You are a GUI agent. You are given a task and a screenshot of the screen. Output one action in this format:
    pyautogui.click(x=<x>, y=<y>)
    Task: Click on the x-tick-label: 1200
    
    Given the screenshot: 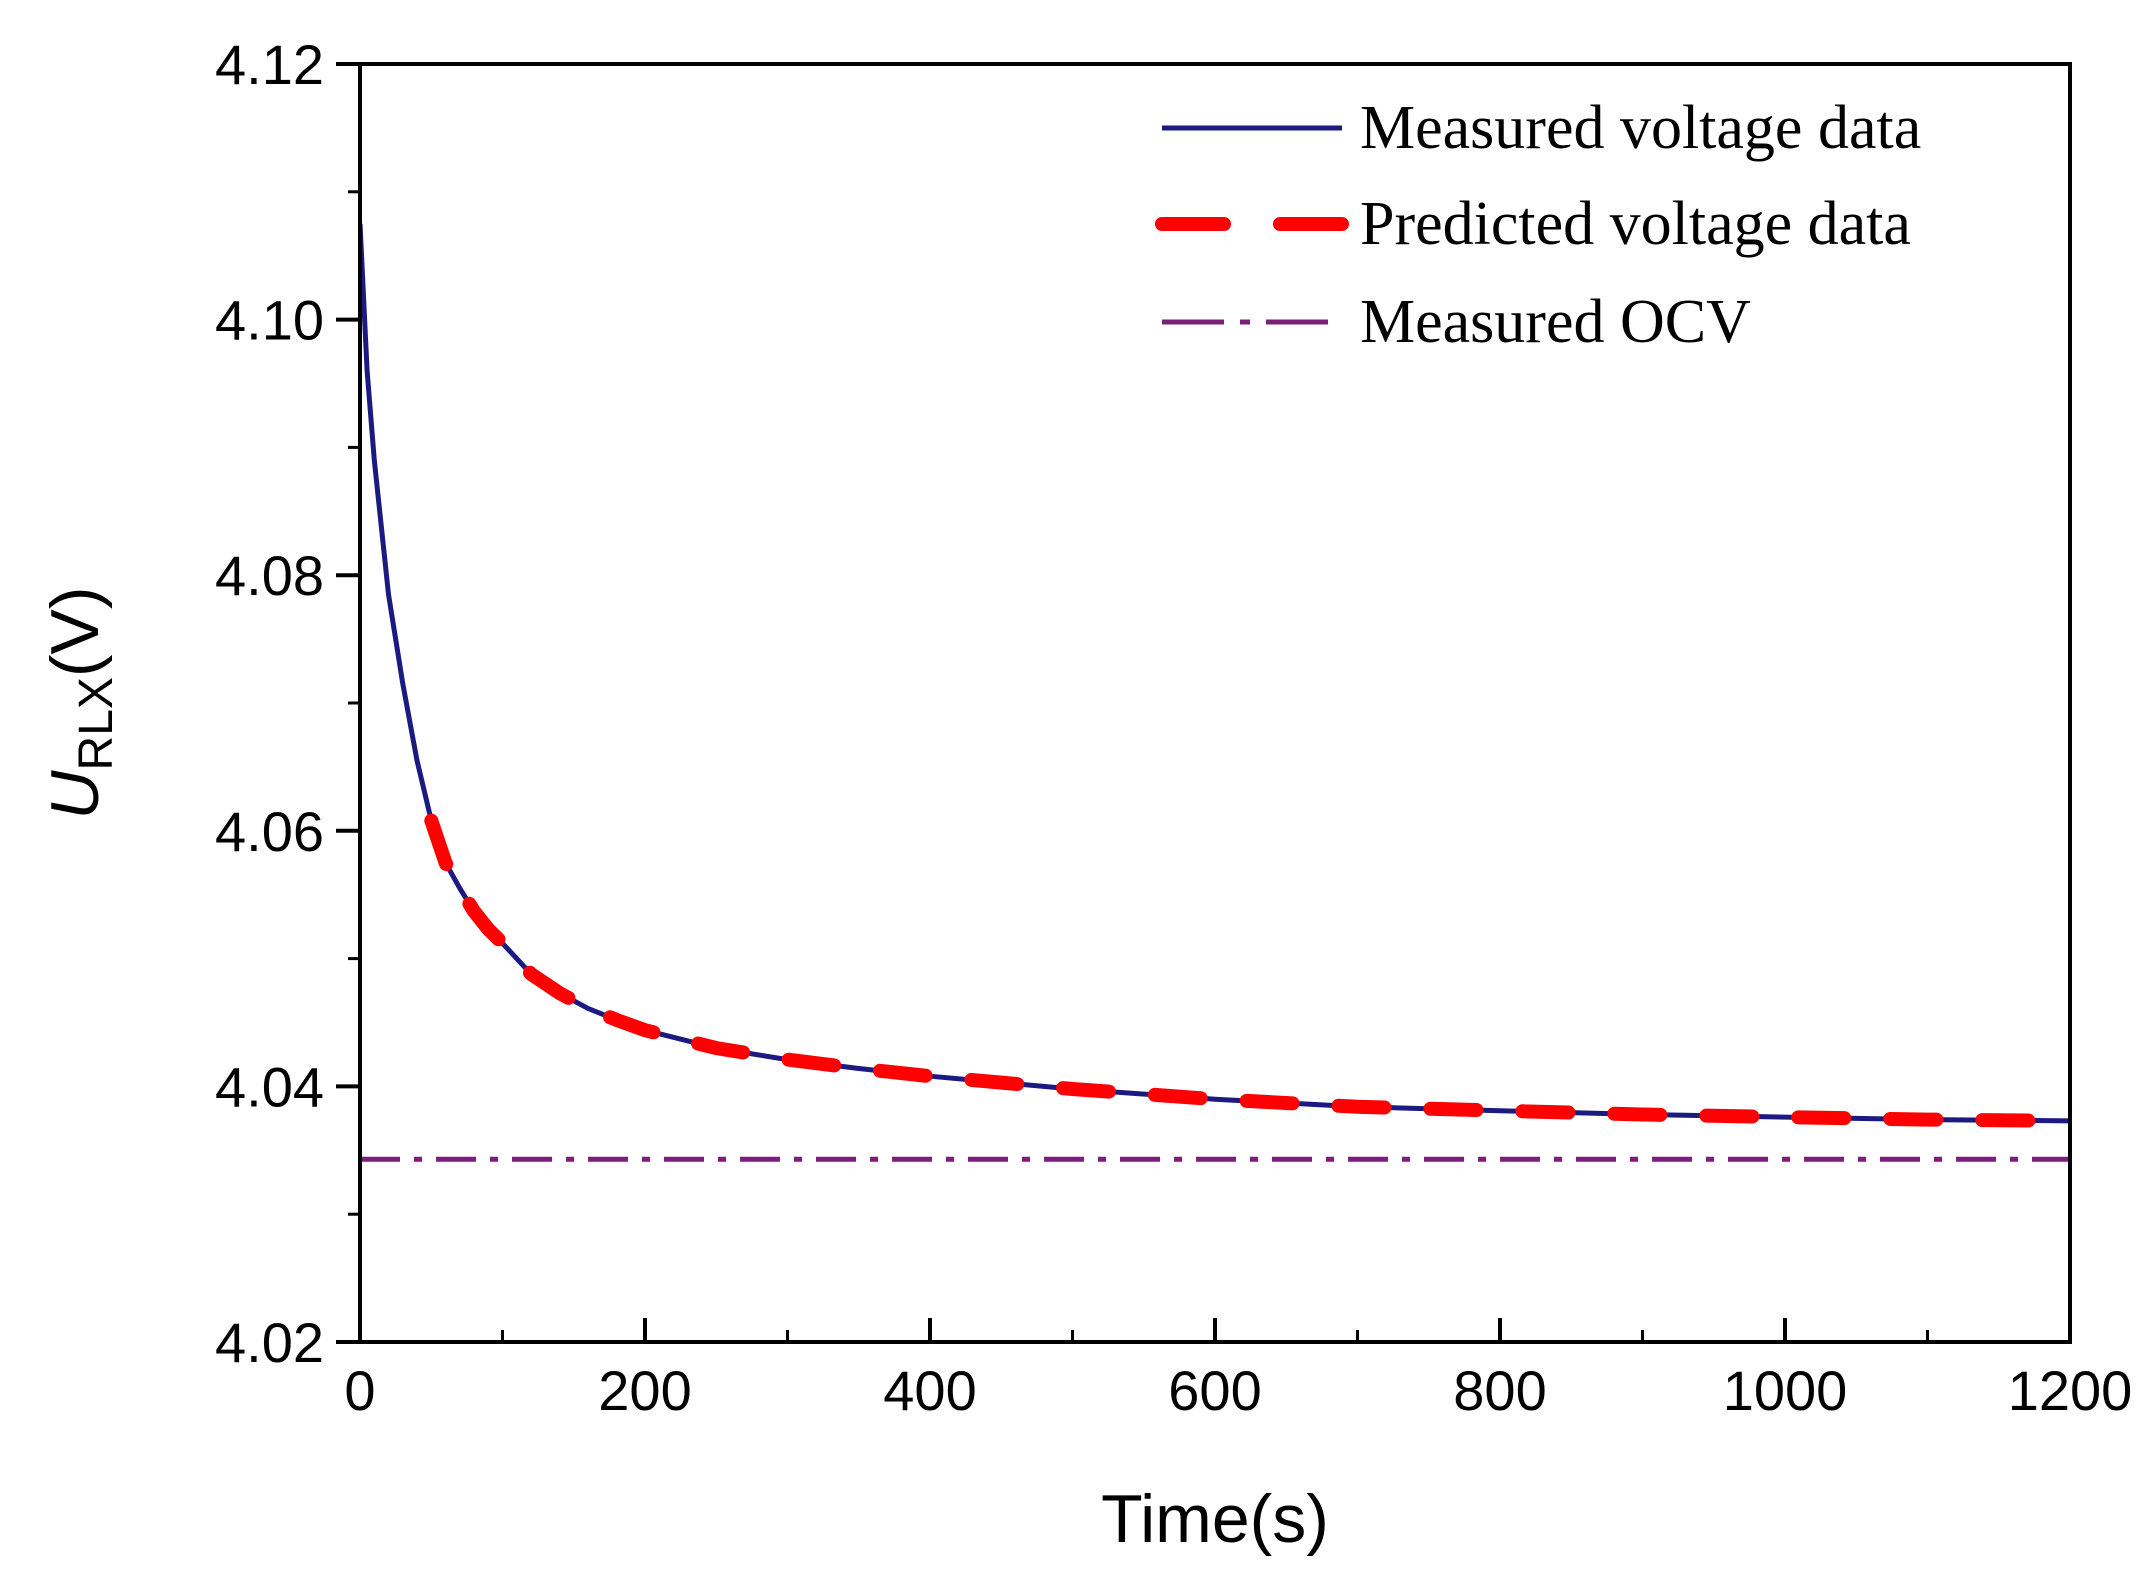 What is the action you would take?
    pyautogui.click(x=2070, y=1390)
    